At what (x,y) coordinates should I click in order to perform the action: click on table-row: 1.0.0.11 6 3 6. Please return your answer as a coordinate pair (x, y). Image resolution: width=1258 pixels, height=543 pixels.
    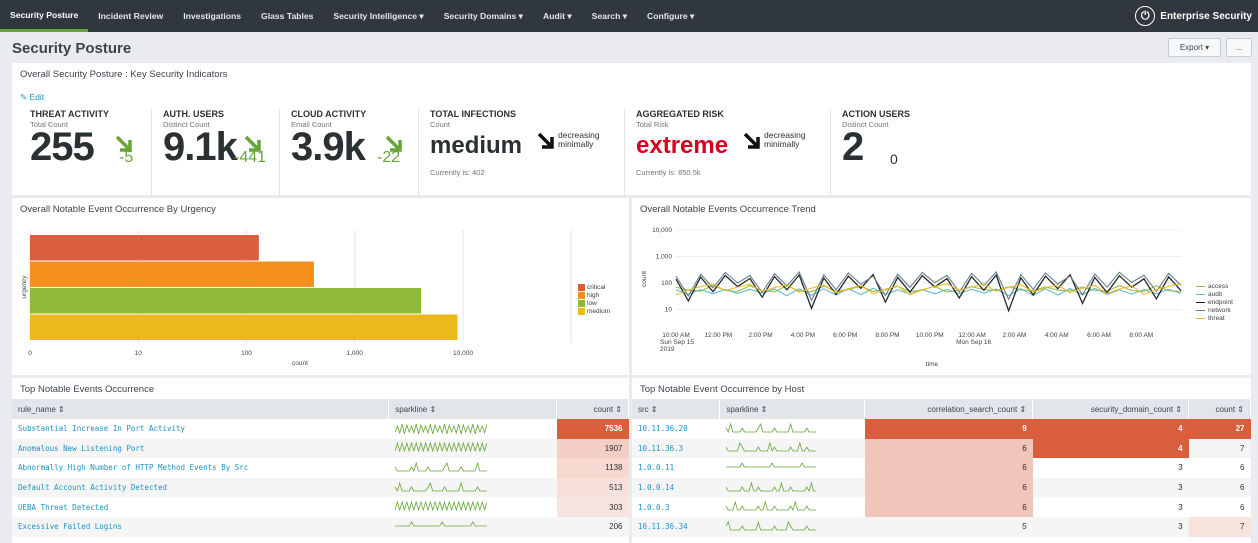
    Looking at the image, I should click on (941, 468).